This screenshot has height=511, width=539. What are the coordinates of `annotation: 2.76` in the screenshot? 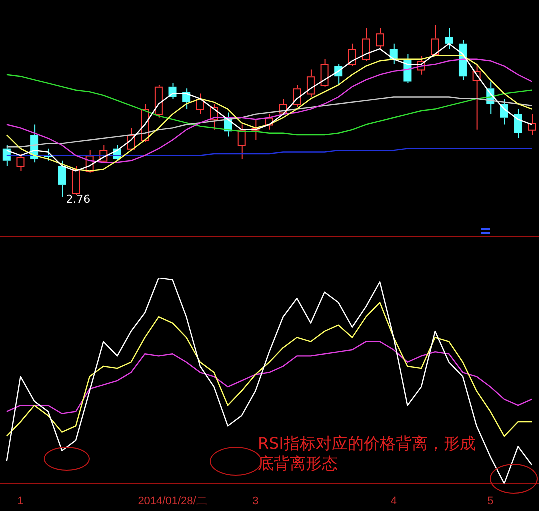 It's located at (78, 199).